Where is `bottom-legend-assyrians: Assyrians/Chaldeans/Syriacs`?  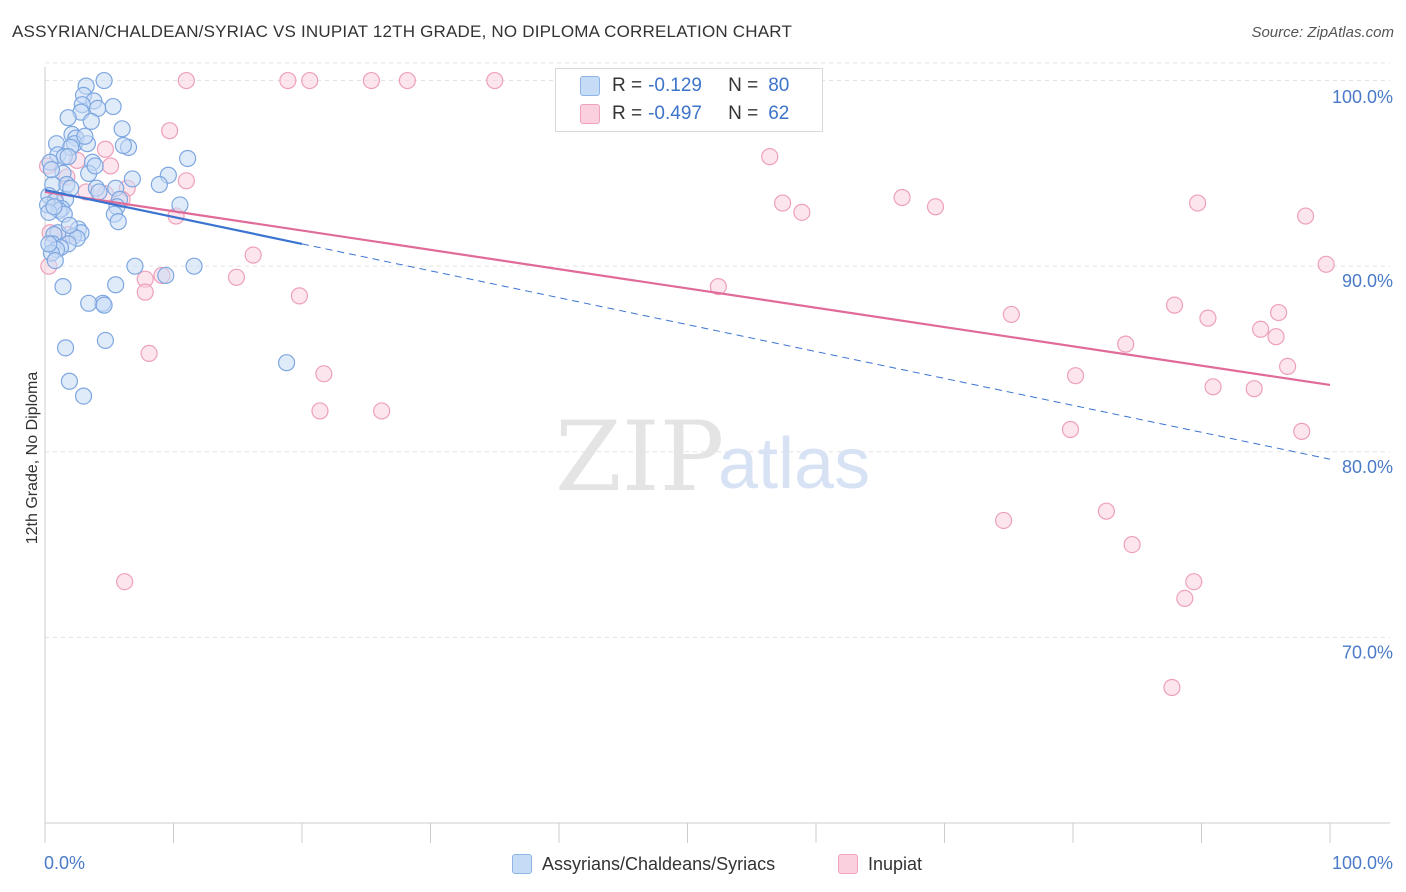 bottom-legend-assyrians: Assyrians/Chaldeans/Syriacs is located at coordinates (643, 864).